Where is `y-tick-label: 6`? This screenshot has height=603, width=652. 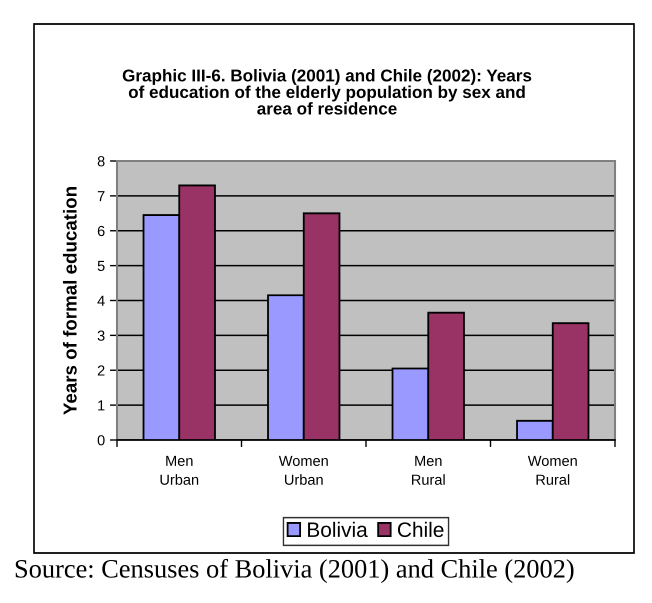 y-tick-label: 6 is located at coordinates (101, 231).